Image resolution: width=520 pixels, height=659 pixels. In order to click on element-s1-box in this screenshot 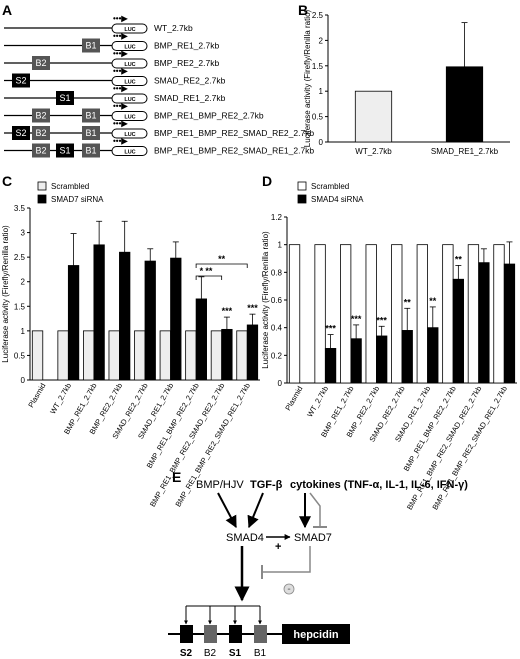, I will do `click(235, 634)`.